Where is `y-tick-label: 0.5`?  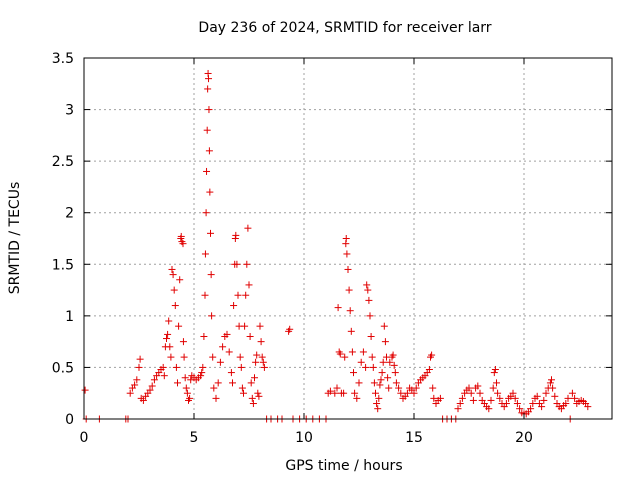
y-tick-label: 0.5 is located at coordinates (63, 368).